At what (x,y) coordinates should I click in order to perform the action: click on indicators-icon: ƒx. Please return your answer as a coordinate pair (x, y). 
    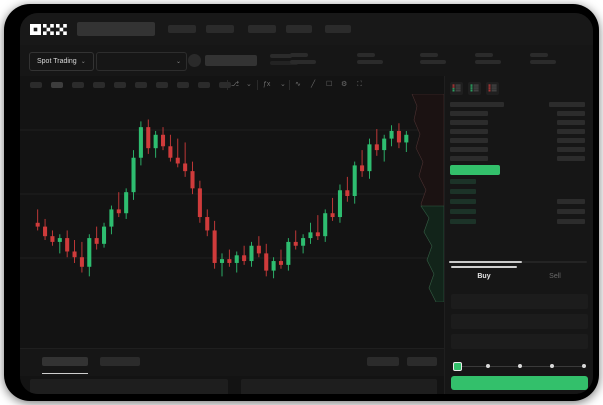
    Looking at the image, I should click on (267, 84).